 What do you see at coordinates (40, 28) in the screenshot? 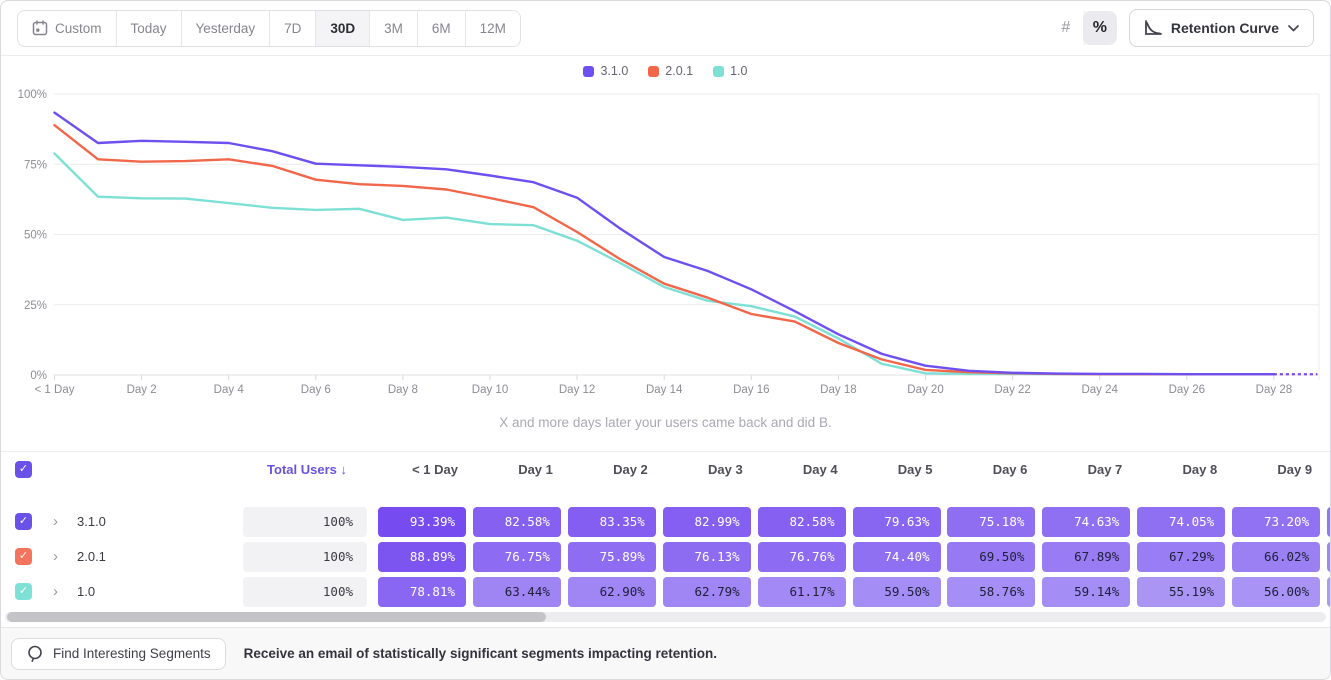
I see `calendar-icon` at bounding box center [40, 28].